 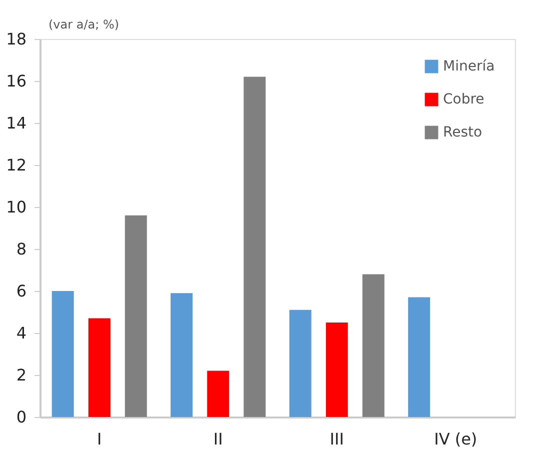 What do you see at coordinates (21, 291) in the screenshot?
I see `y-tick-label: 6` at bounding box center [21, 291].